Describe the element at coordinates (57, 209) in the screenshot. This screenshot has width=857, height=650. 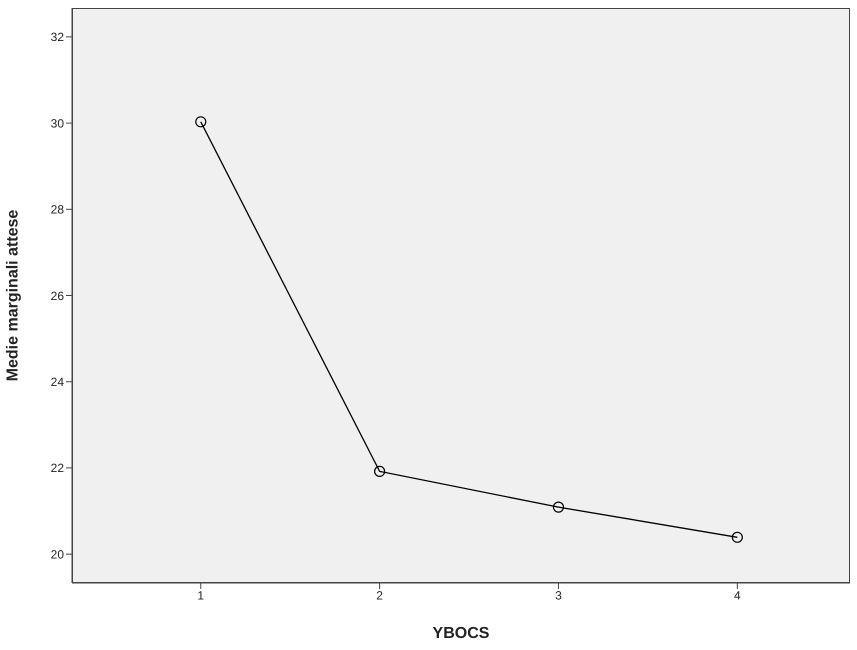
I see `y-tick-label: 28` at that location.